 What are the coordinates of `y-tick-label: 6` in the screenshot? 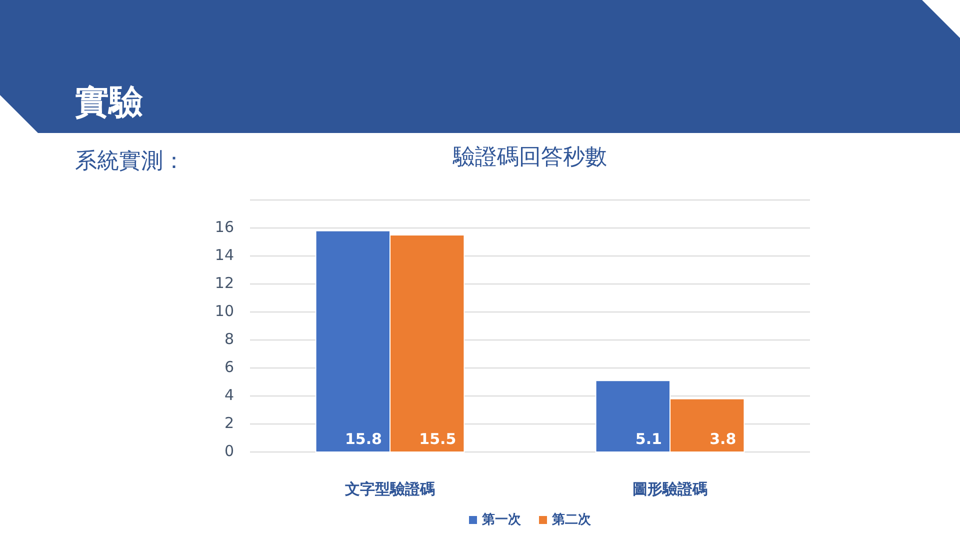 It's located at (229, 367).